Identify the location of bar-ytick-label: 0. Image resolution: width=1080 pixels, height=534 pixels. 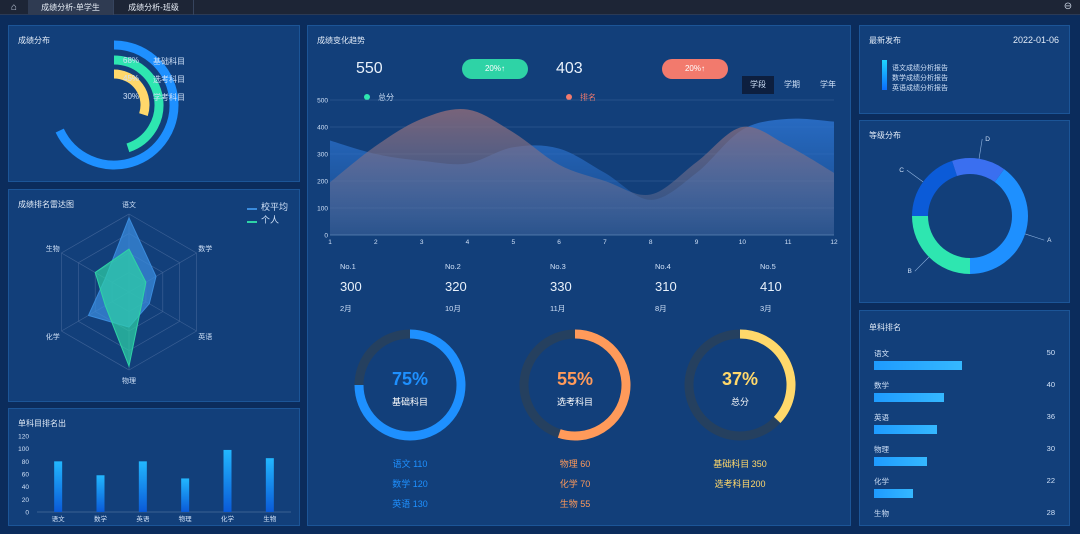
(27, 513).